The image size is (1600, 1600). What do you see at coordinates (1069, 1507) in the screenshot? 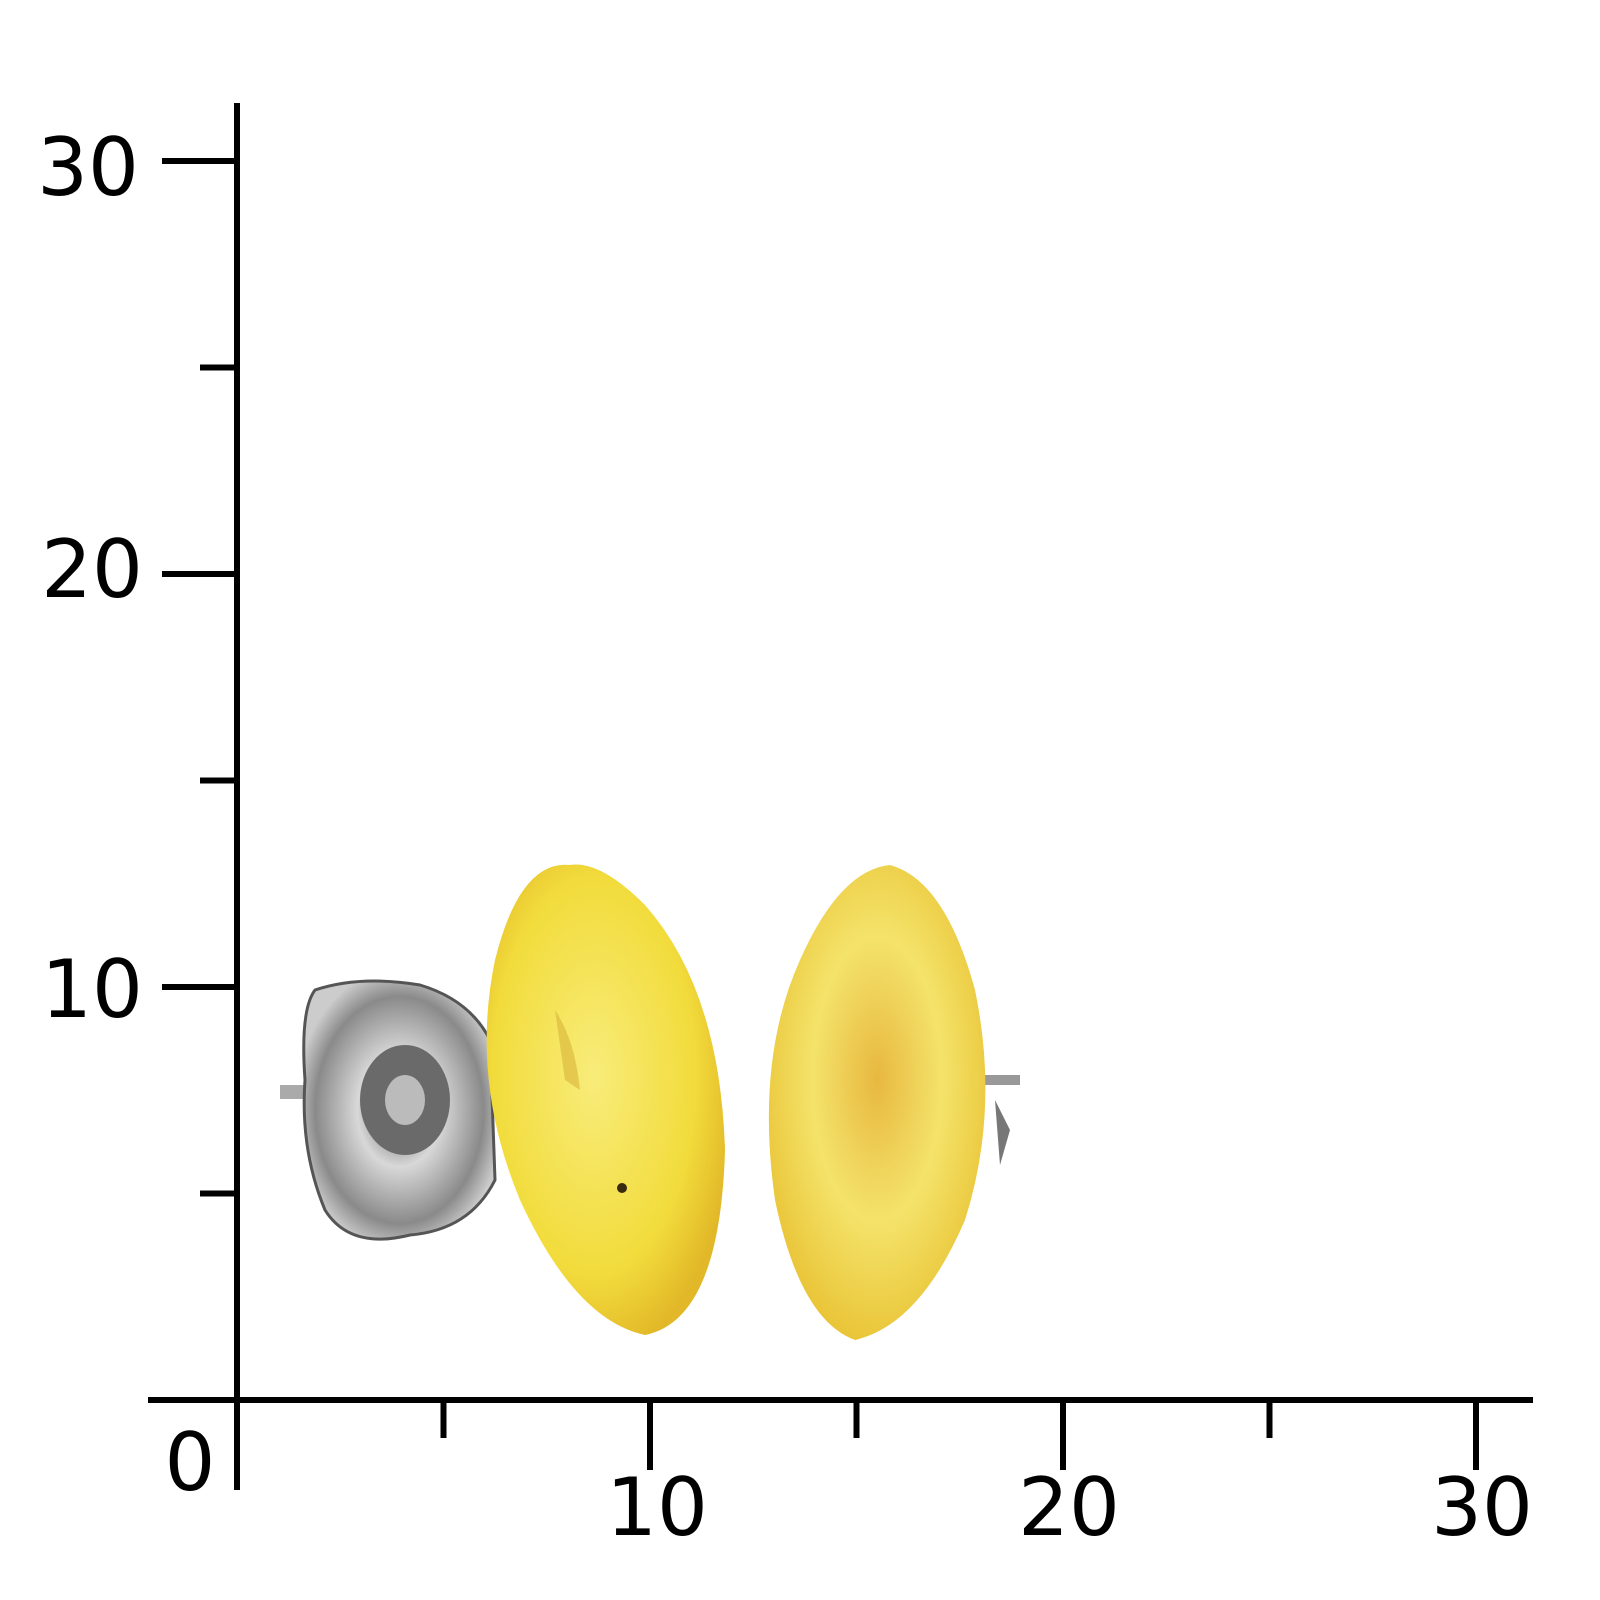
I see `x-label-20: 20` at bounding box center [1069, 1507].